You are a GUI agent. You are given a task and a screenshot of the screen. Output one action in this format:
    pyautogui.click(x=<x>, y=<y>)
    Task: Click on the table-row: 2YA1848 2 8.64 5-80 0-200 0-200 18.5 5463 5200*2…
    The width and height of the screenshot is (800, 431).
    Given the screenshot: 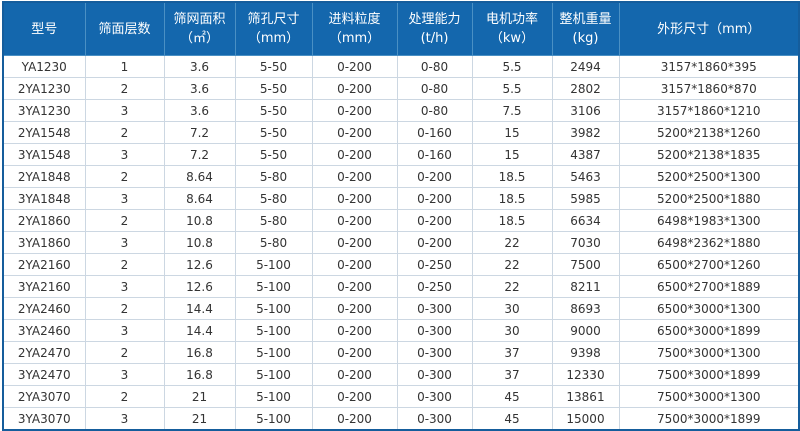 What is the action you would take?
    pyautogui.click(x=401, y=176)
    